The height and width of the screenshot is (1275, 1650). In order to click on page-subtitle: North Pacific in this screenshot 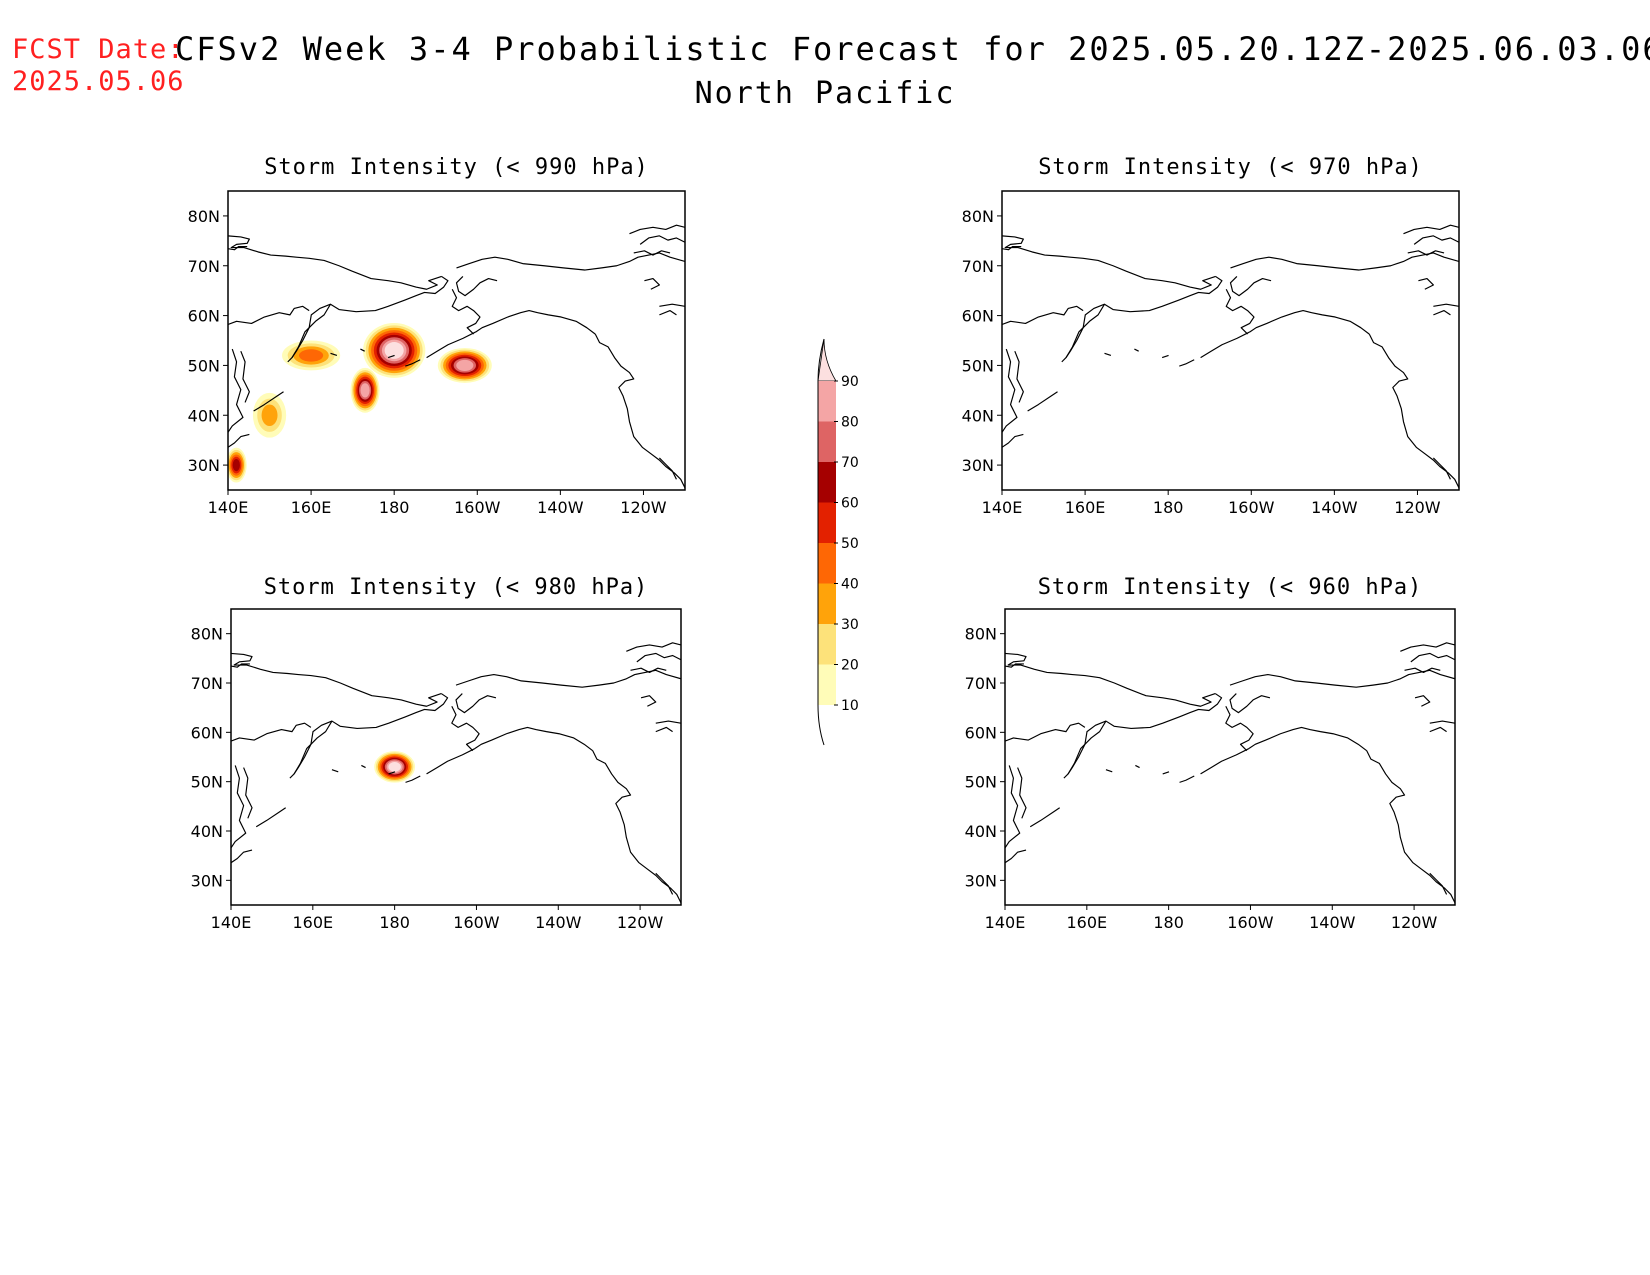, I will do `click(825, 93)`.